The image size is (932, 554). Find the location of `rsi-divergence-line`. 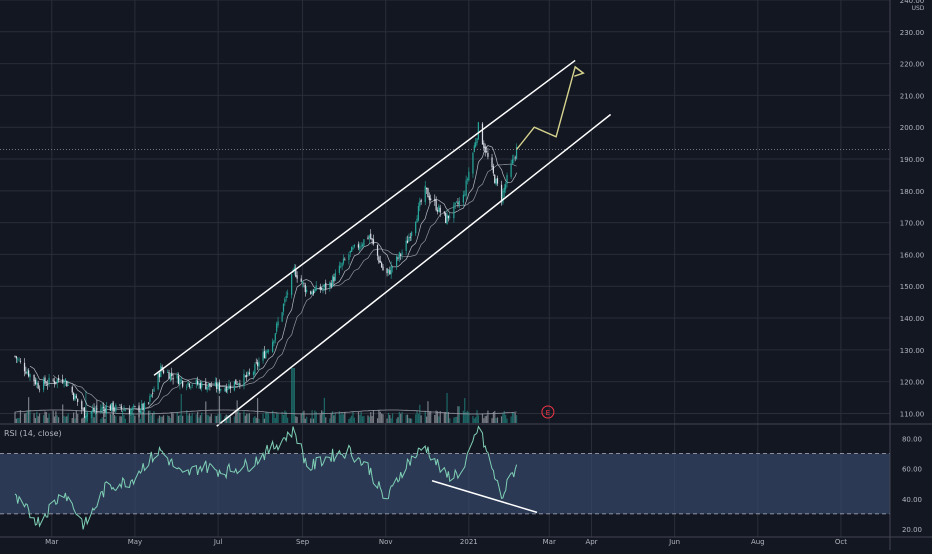

rsi-divergence-line is located at coordinates (484, 497).